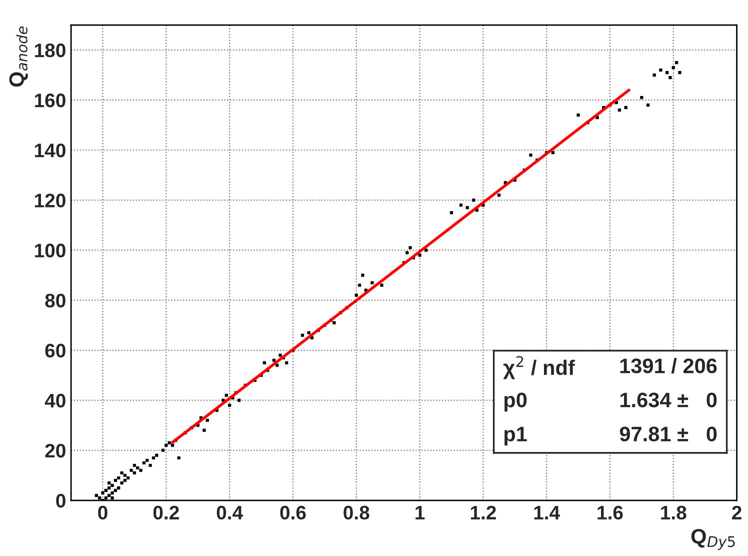 The width and height of the screenshot is (748, 556). What do you see at coordinates (55, 301) in the screenshot?
I see `y-tick-label: 80` at bounding box center [55, 301].